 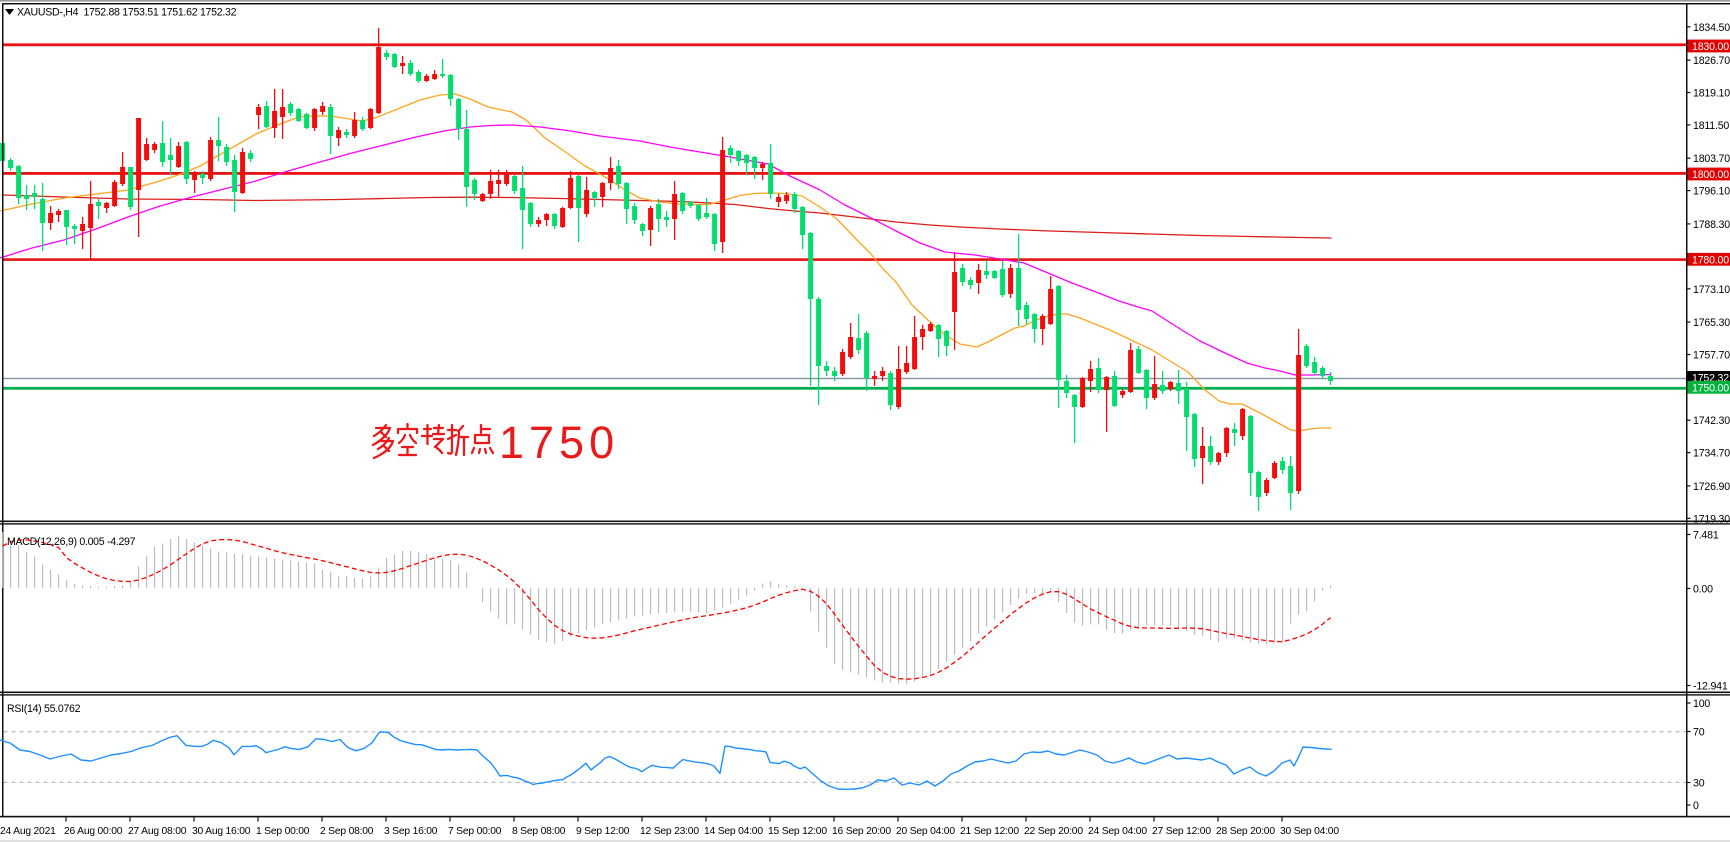 I want to click on svg-text: 20 Sep 04:00, so click(x=925, y=831).